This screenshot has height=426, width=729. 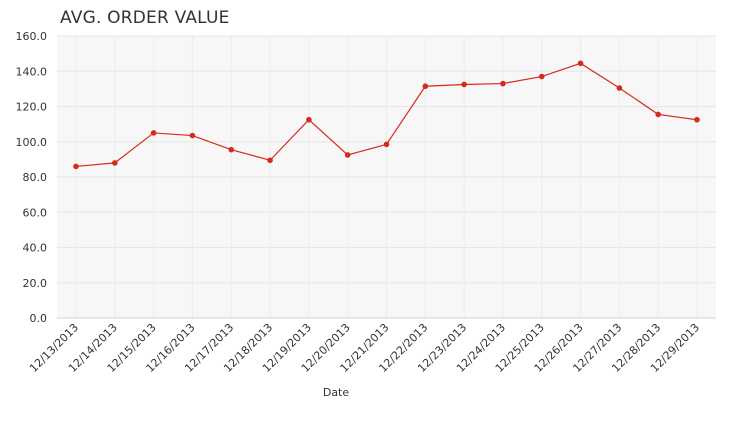 I want to click on y-axis: 0.0 20.0 40.0 60.0 80.0 100.0 120.0 140.0 160.0, so click(x=32, y=177).